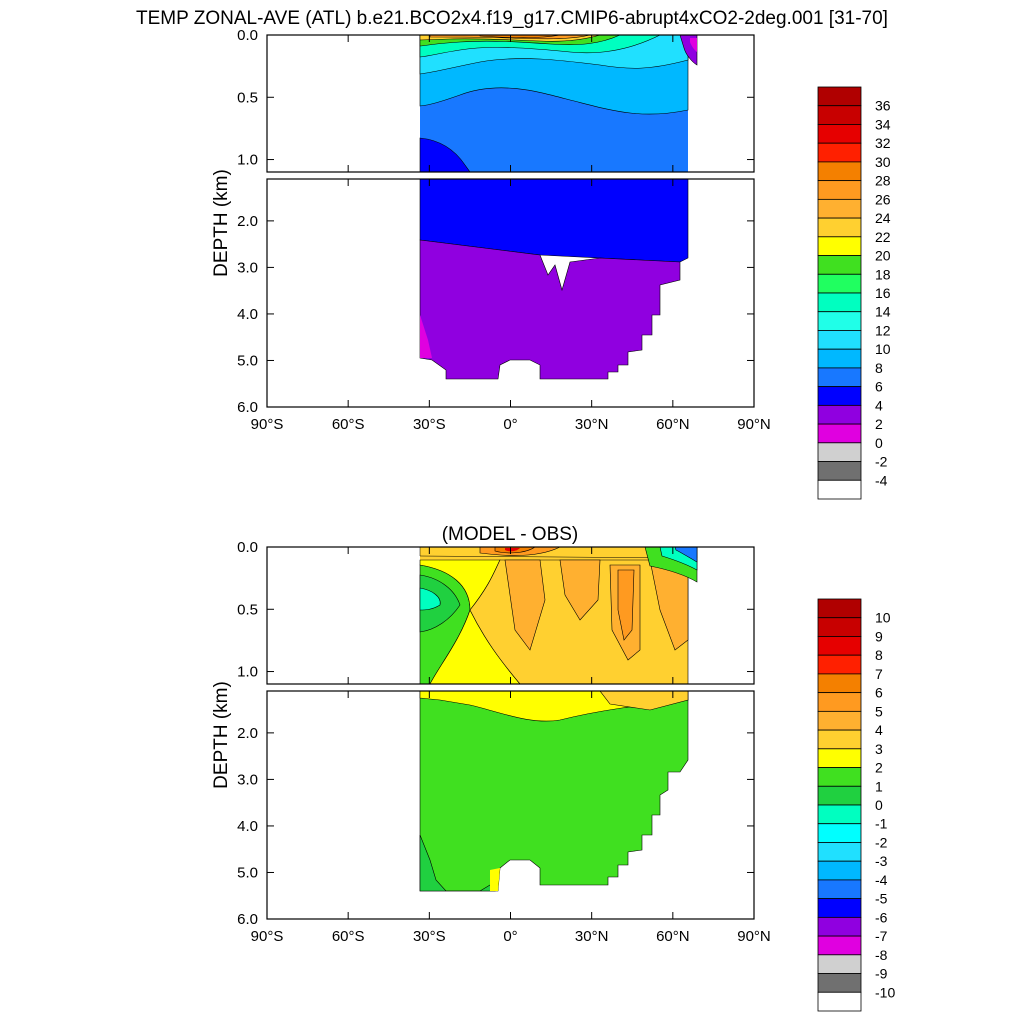 The height and width of the screenshot is (1024, 1024). Describe the element at coordinates (247, 407) in the screenshot. I see `plot-1-ytick-label: 6.0` at that location.